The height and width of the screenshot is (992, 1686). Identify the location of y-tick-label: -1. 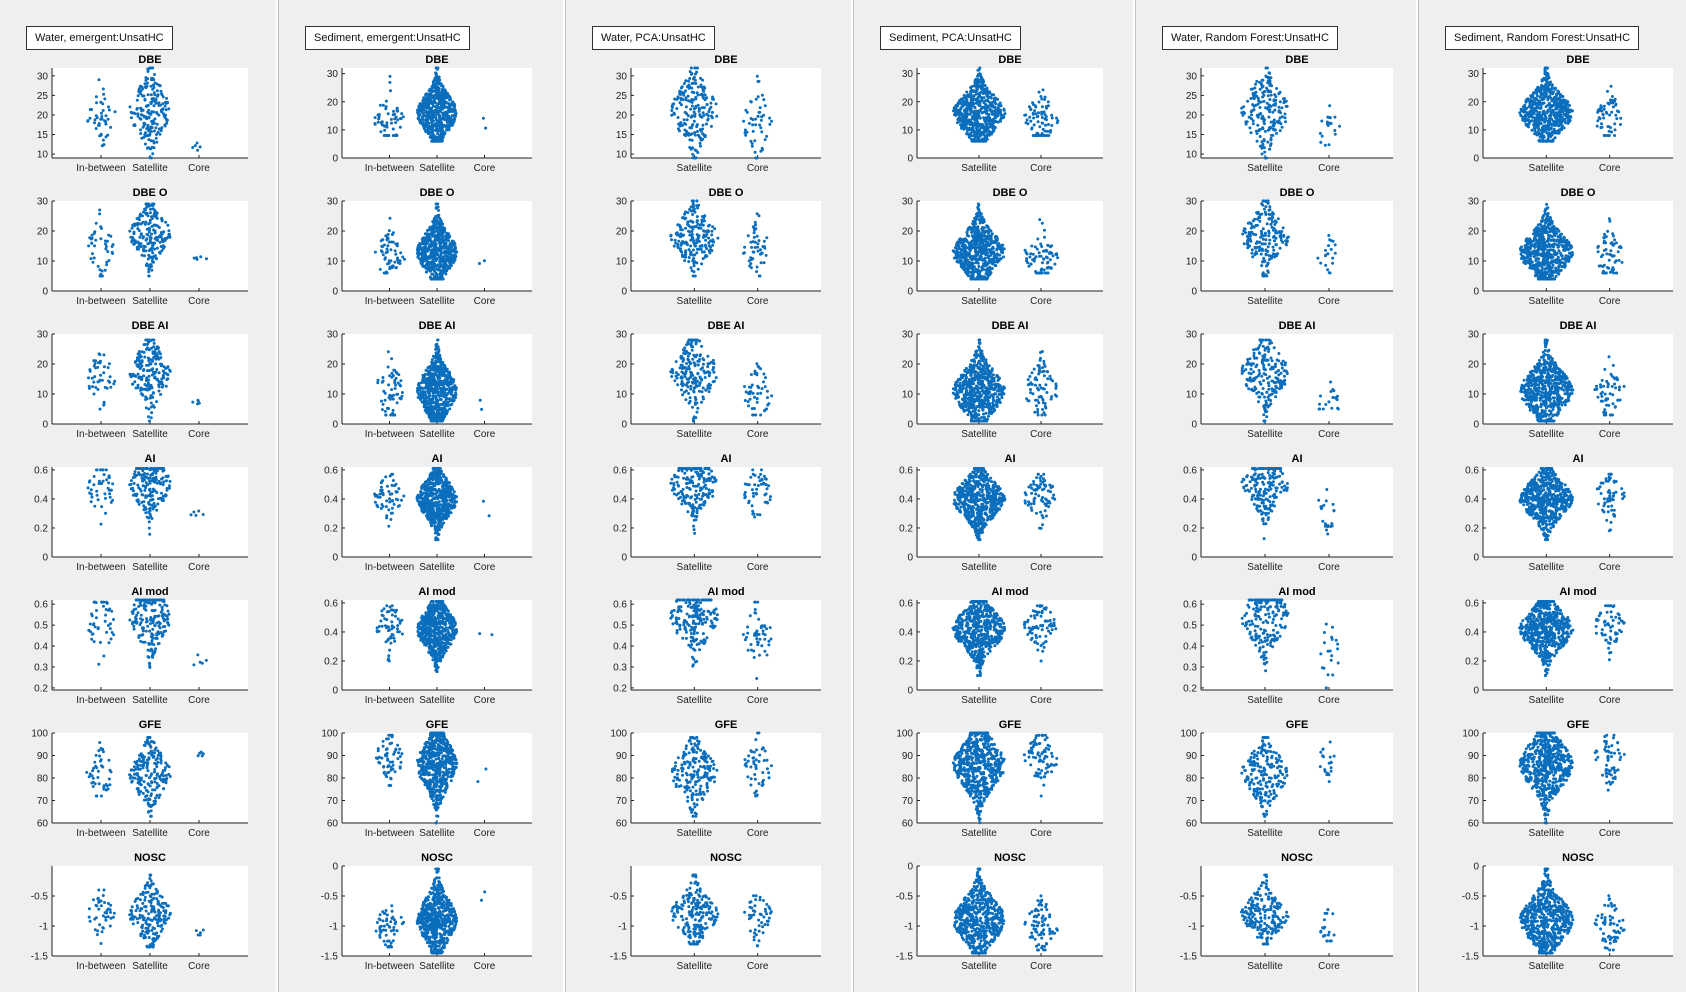
(43, 927).